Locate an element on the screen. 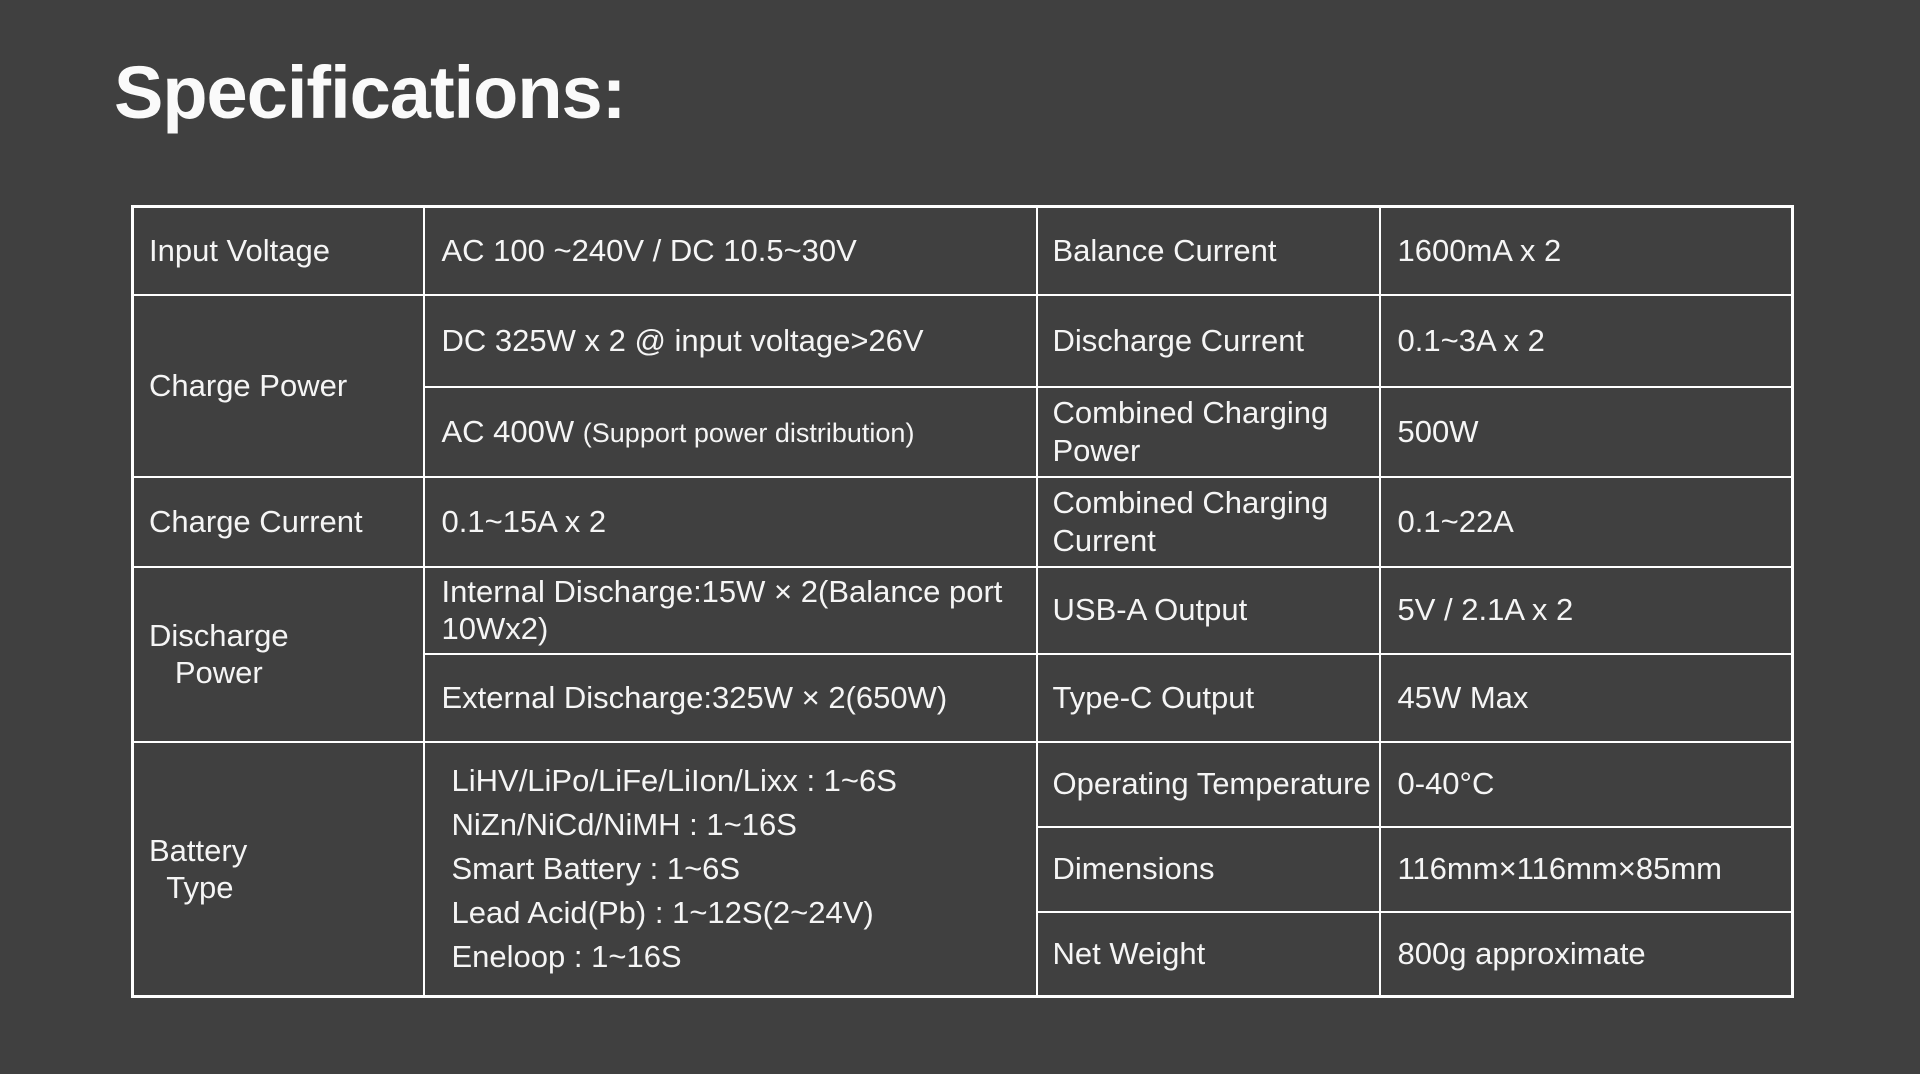 This screenshot has width=1920, height=1074. net-weight-label: Net Weight is located at coordinates (1208, 954).